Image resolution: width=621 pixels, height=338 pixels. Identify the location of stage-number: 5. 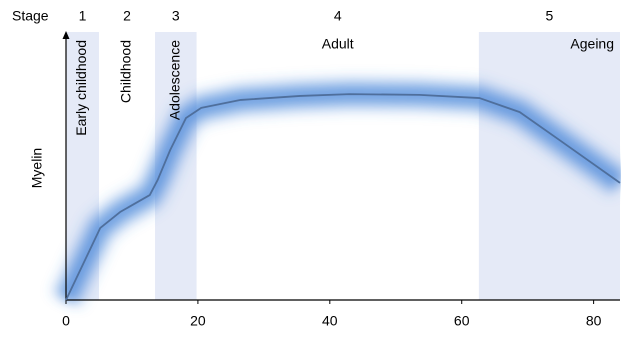
(550, 16).